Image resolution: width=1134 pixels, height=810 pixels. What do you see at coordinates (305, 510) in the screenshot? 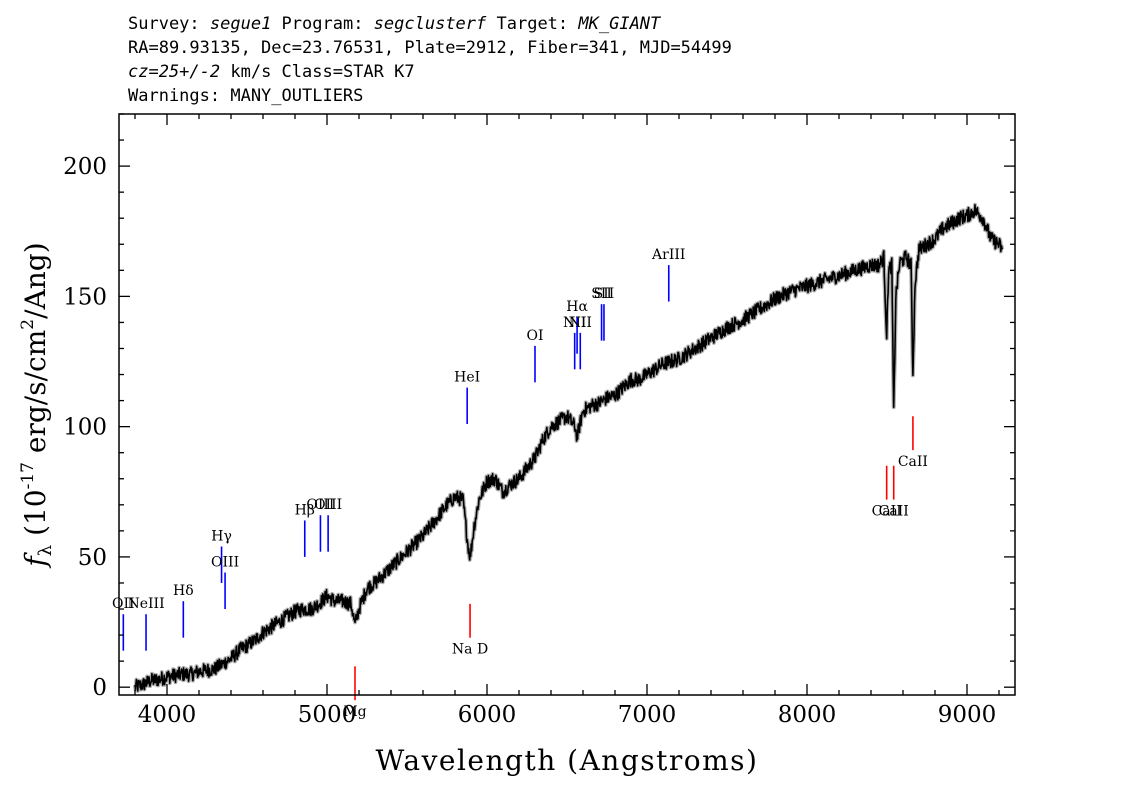
I see `emission-line-label: Hβ` at bounding box center [305, 510].